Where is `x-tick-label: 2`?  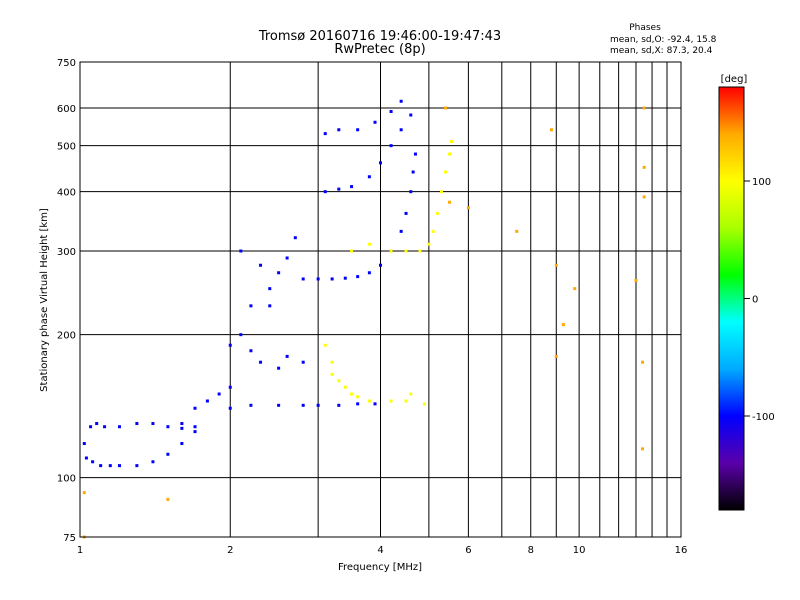
x-tick-label: 2 is located at coordinates (230, 550).